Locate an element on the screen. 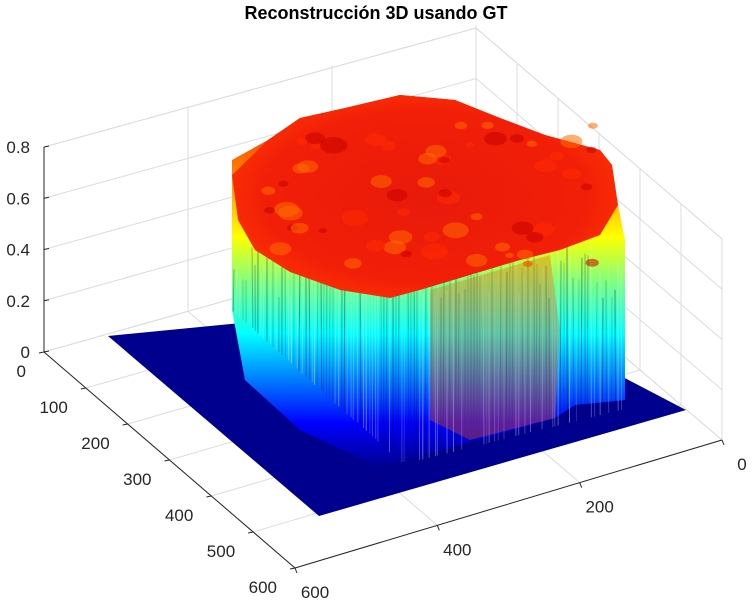  chart-title: Reconstrucción 3D usando GT is located at coordinates (375, 13).